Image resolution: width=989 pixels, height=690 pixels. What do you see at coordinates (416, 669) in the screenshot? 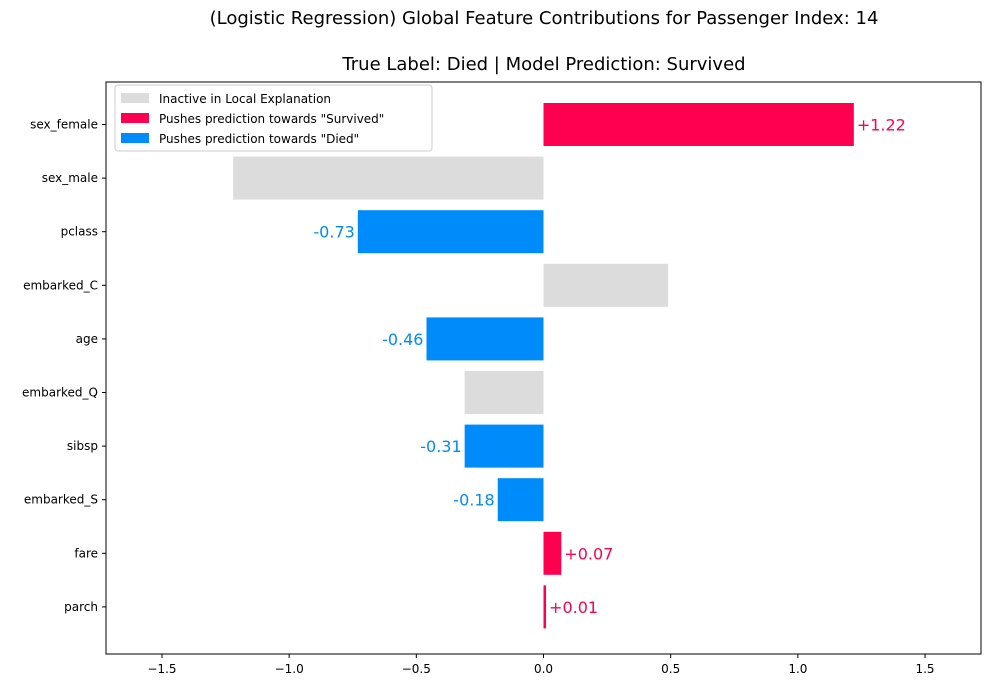
I see `x-tick-label: −0.5` at bounding box center [416, 669].